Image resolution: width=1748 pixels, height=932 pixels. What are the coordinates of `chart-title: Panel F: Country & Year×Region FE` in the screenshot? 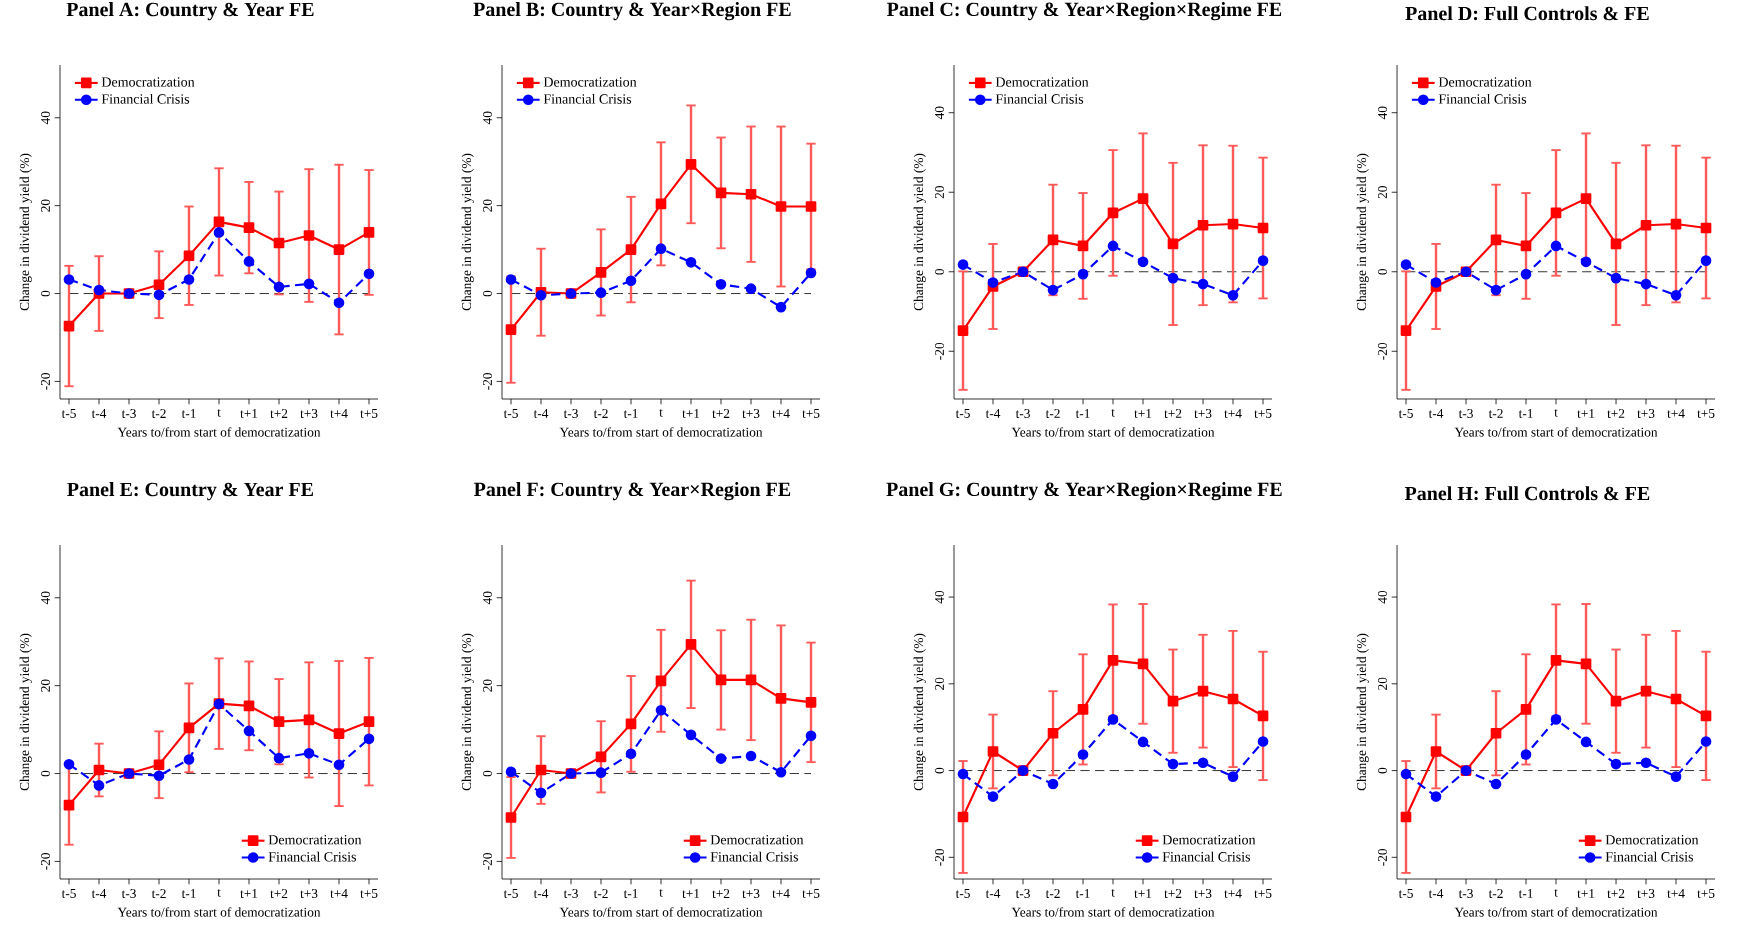 It's located at (632, 491).